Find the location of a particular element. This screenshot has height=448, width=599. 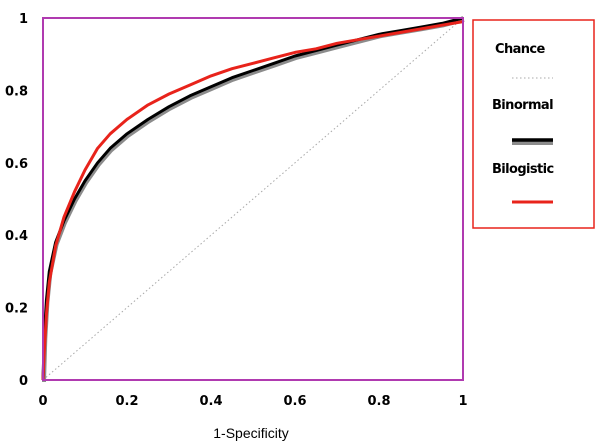

legend-label-chance: Chance is located at coordinates (520, 49).